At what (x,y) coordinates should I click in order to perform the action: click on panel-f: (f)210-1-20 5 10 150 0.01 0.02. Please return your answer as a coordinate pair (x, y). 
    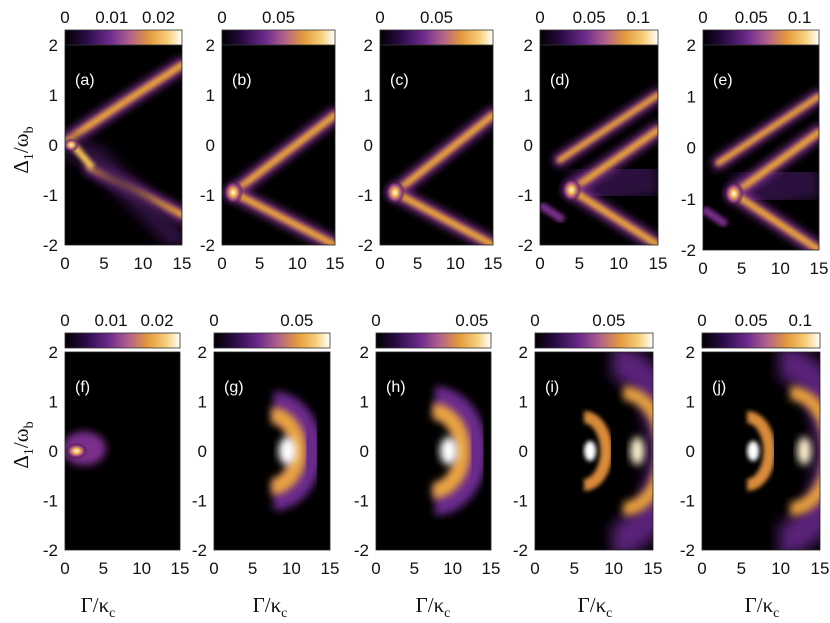
    Looking at the image, I should click on (116, 444).